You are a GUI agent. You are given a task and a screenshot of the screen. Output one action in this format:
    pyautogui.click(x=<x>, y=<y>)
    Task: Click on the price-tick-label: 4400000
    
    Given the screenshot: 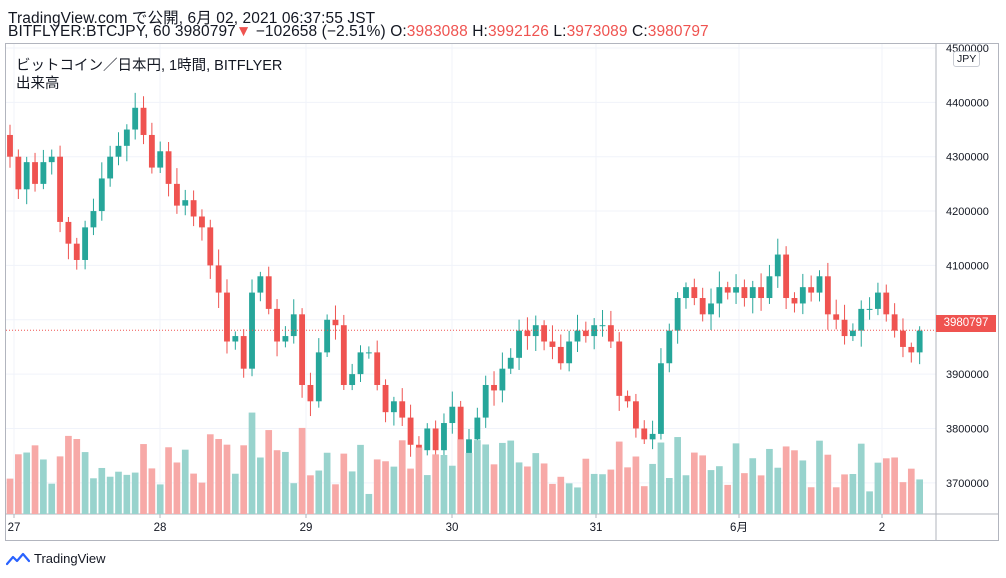 What is the action you would take?
    pyautogui.click(x=967, y=103)
    